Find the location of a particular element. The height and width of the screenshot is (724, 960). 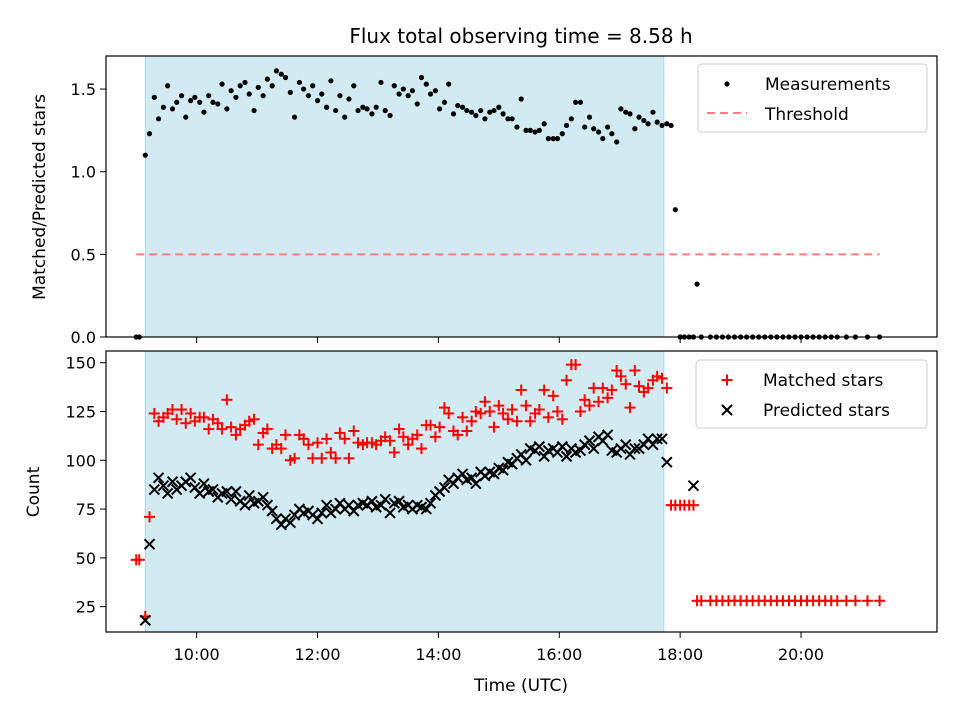

bottom-ytick-label: 150 is located at coordinates (80, 363).